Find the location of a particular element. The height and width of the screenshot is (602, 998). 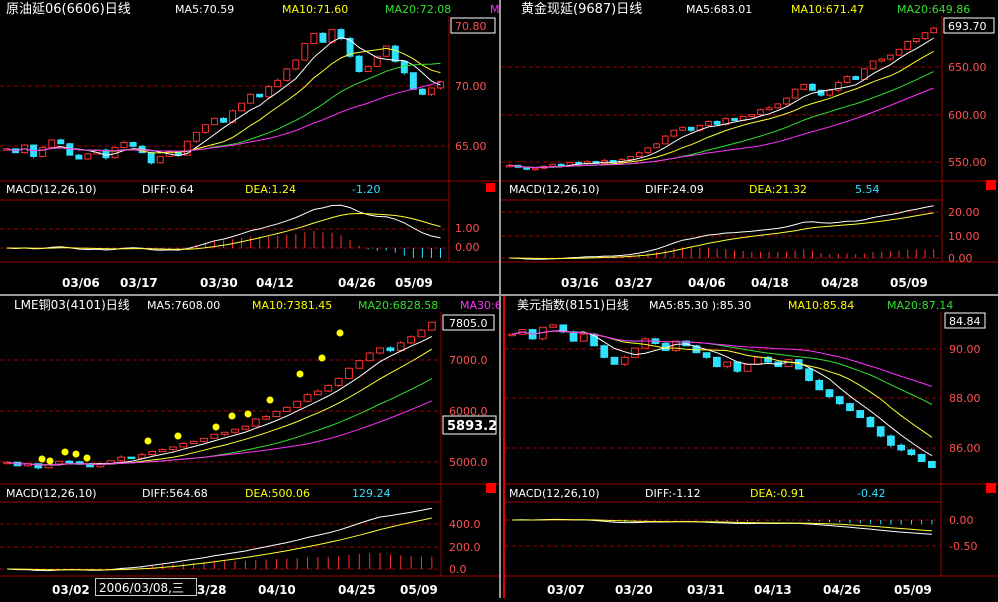

copper-macd-label: MACD(12,26,10) is located at coordinates (51, 493).